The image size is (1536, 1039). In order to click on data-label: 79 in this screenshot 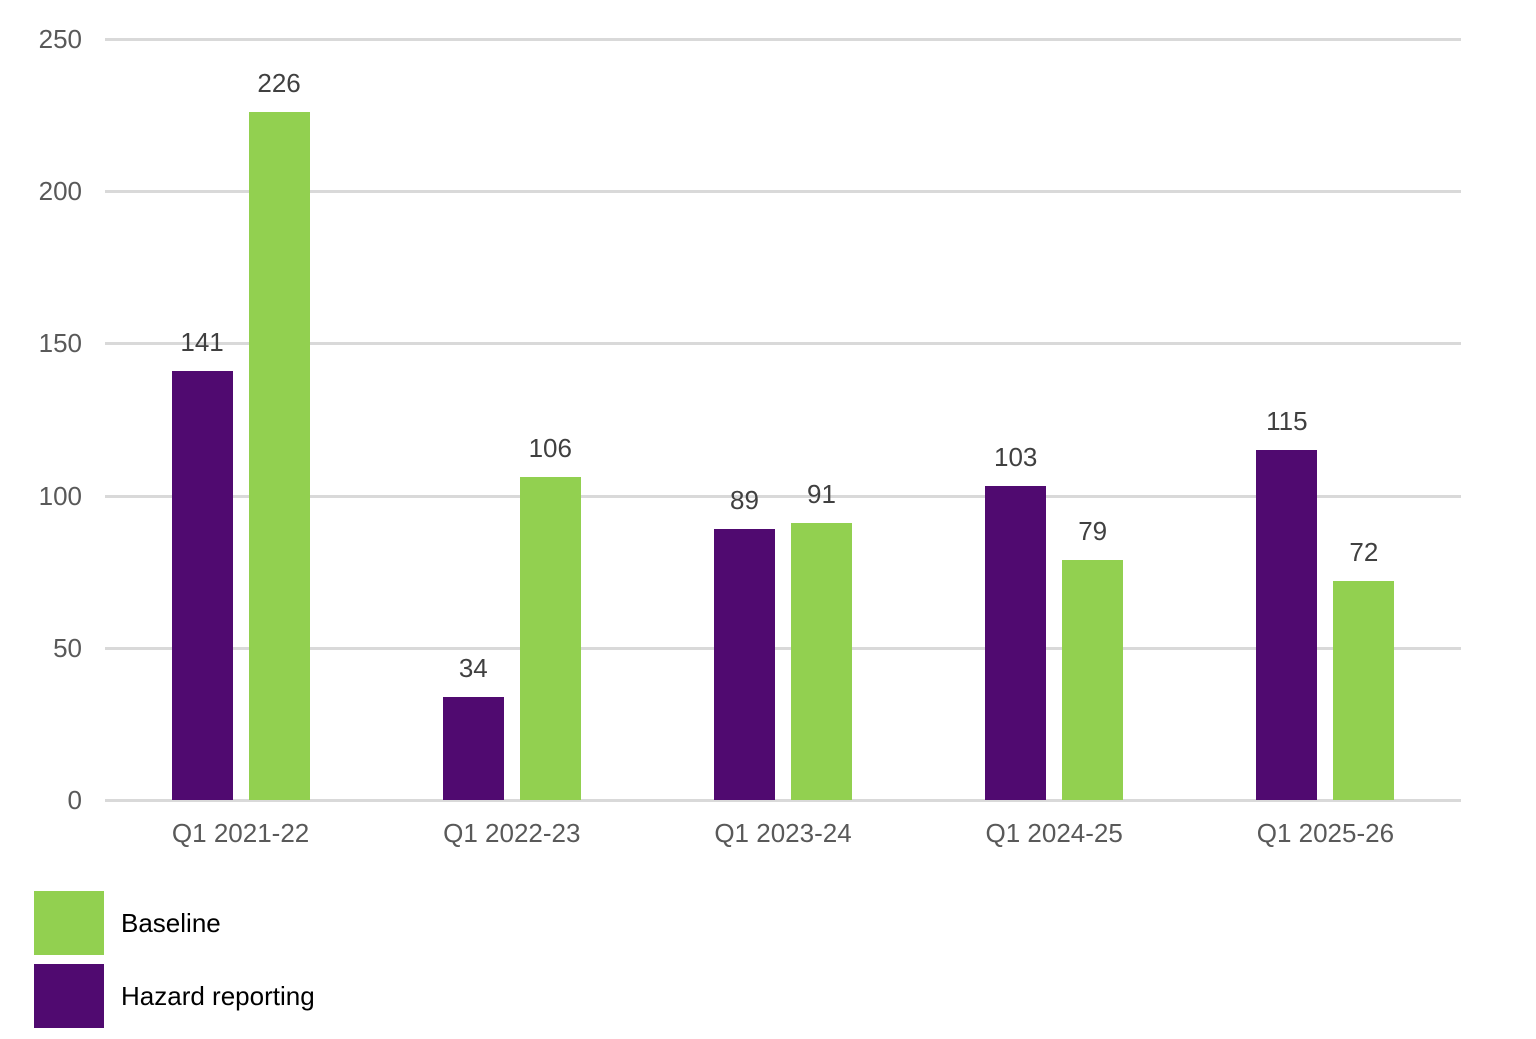, I will do `click(1093, 530)`.